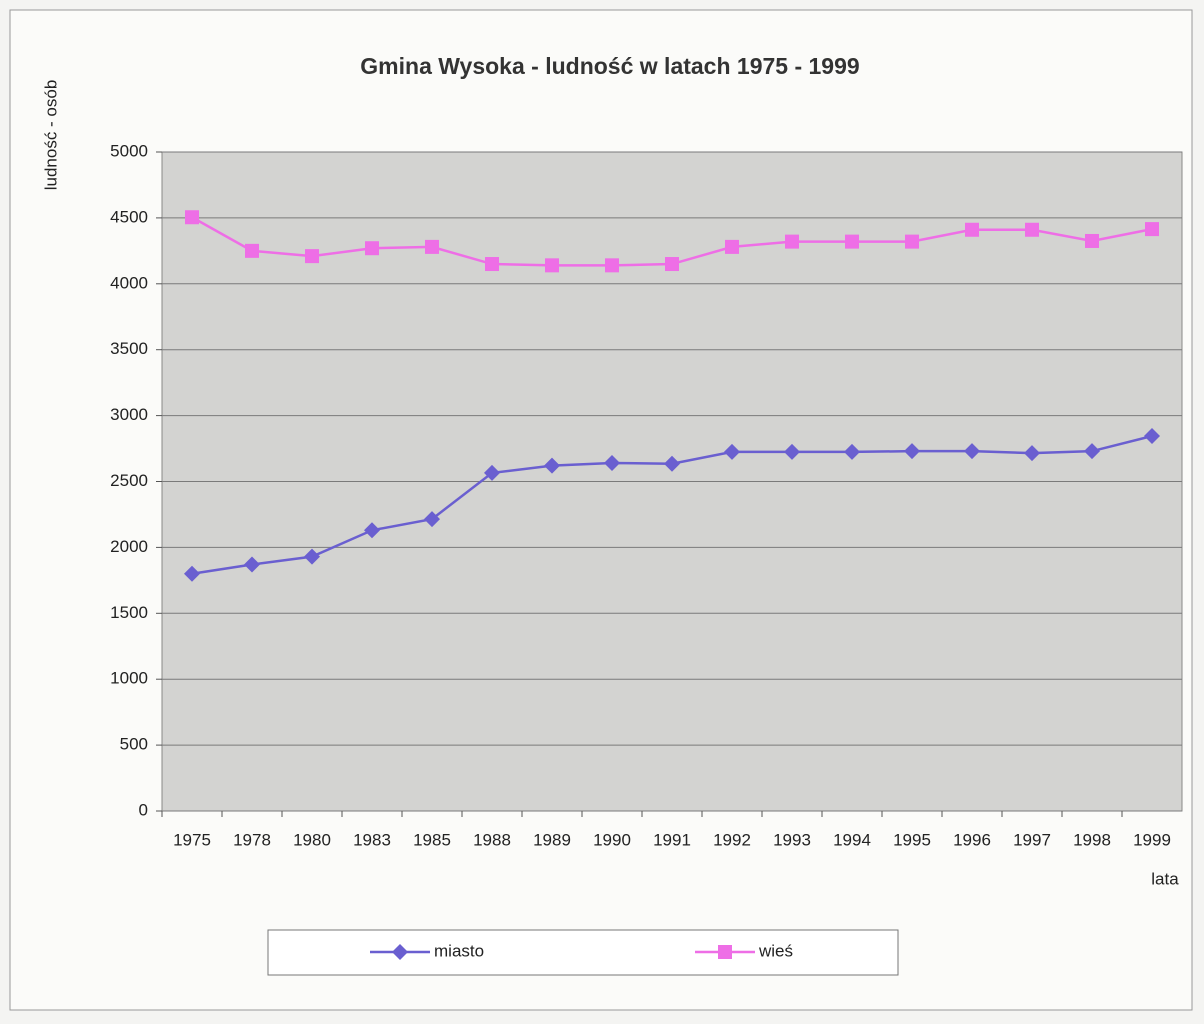 Image resolution: width=1204 pixels, height=1024 pixels. Describe the element at coordinates (1152, 839) in the screenshot. I see `x-tick-label: 1999` at that location.